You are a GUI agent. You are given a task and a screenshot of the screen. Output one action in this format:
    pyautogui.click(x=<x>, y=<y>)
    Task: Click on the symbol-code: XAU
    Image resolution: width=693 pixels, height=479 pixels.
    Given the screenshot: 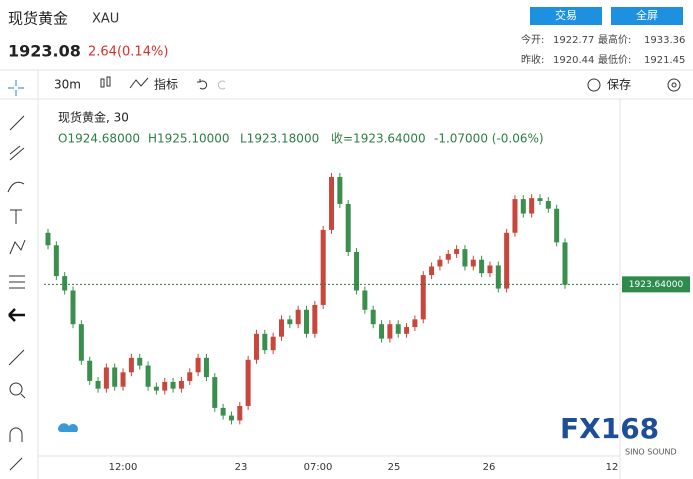 What is the action you would take?
    pyautogui.click(x=105, y=19)
    